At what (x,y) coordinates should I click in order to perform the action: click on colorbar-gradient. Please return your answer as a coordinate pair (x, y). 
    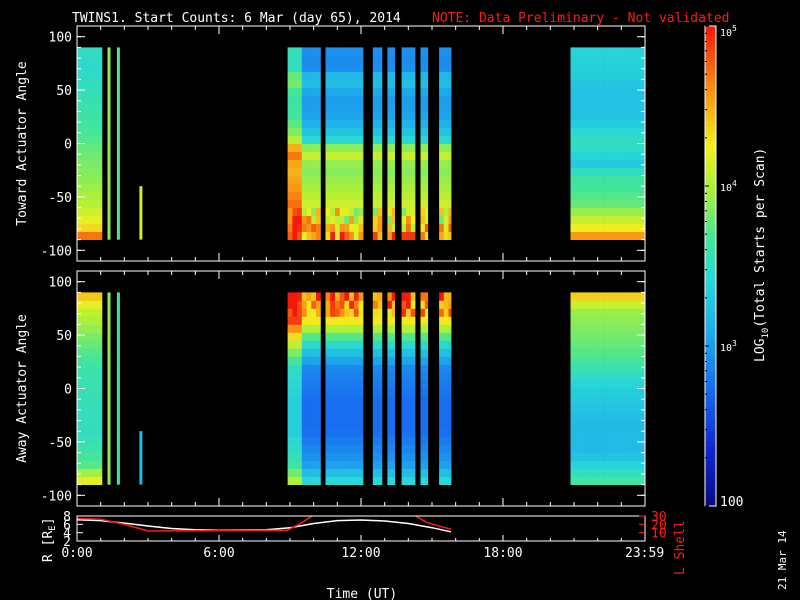
    Looking at the image, I should click on (710, 266).